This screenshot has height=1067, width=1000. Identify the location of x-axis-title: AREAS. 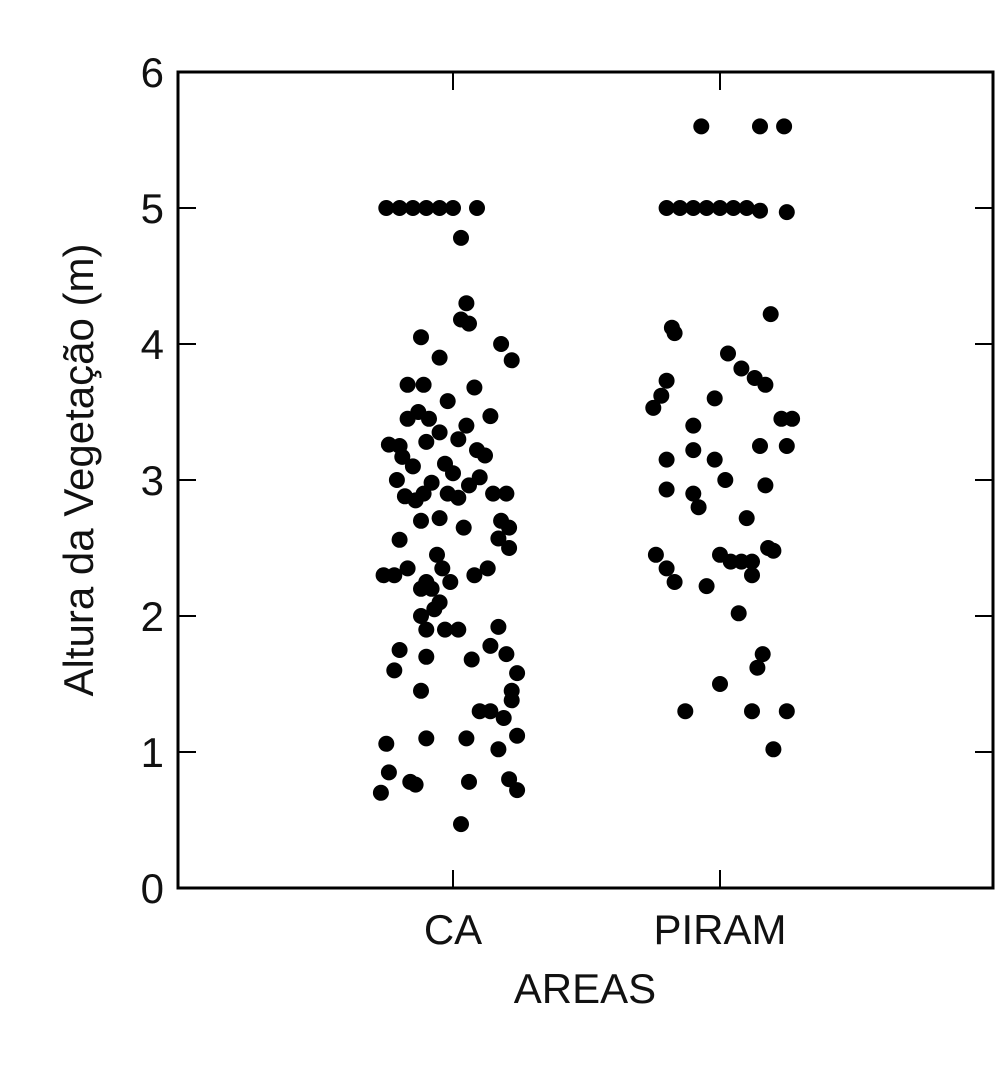
(585, 988).